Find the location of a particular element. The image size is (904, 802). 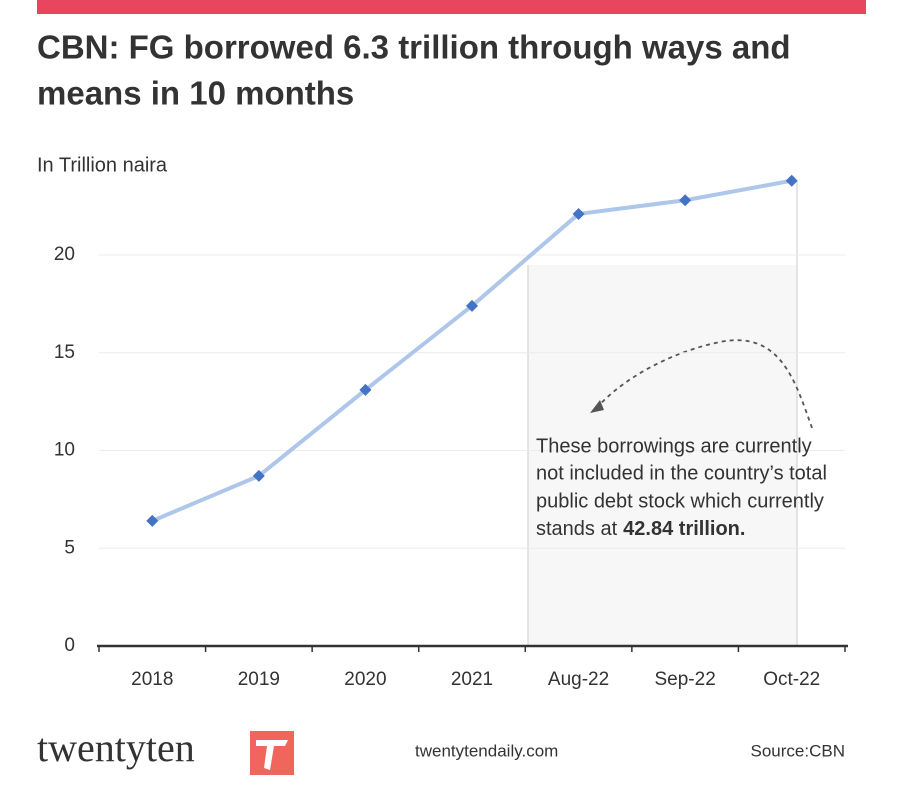

y-tick-label: 10 is located at coordinates (64, 450).